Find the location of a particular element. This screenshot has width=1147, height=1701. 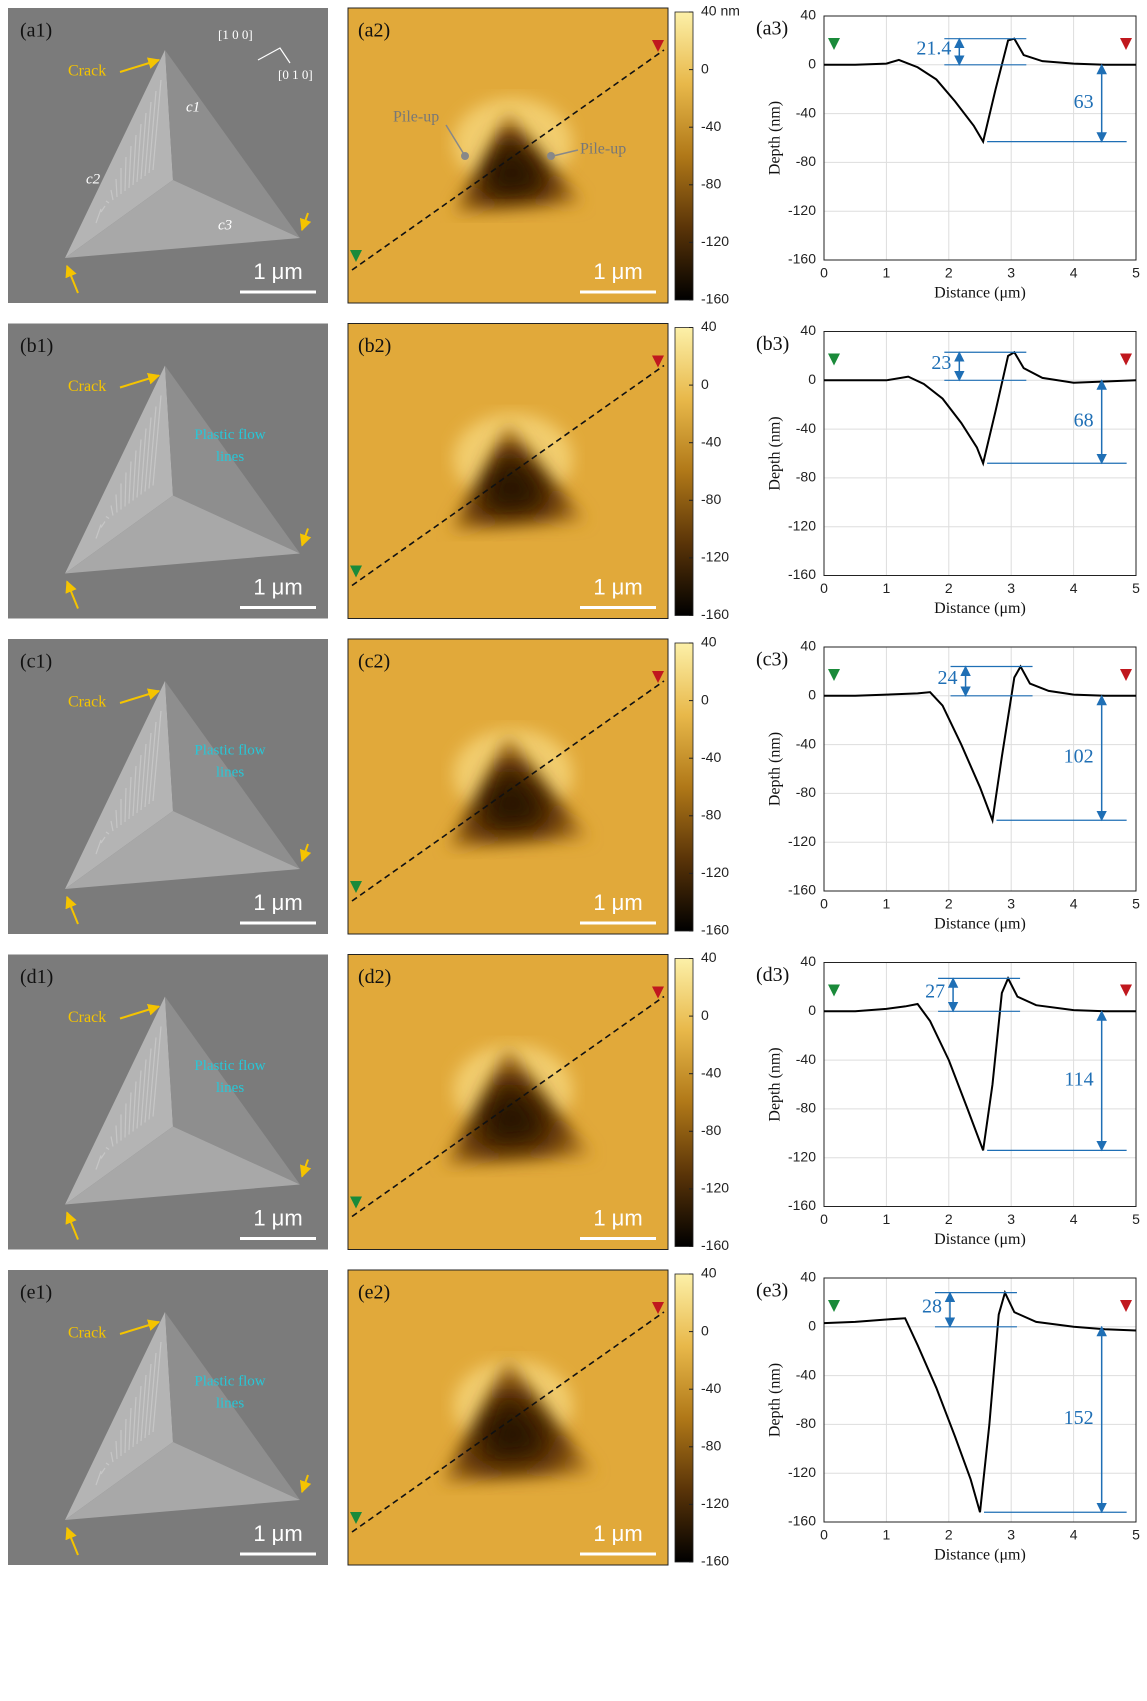

pile-up-value: 28 is located at coordinates (932, 1306).